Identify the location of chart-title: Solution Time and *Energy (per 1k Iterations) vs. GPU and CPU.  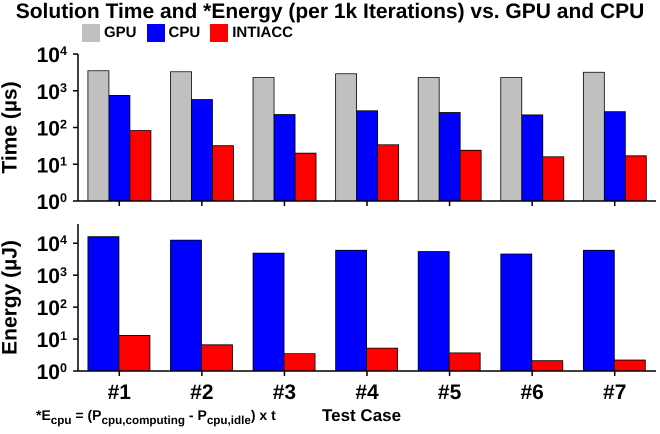
(330, 12).